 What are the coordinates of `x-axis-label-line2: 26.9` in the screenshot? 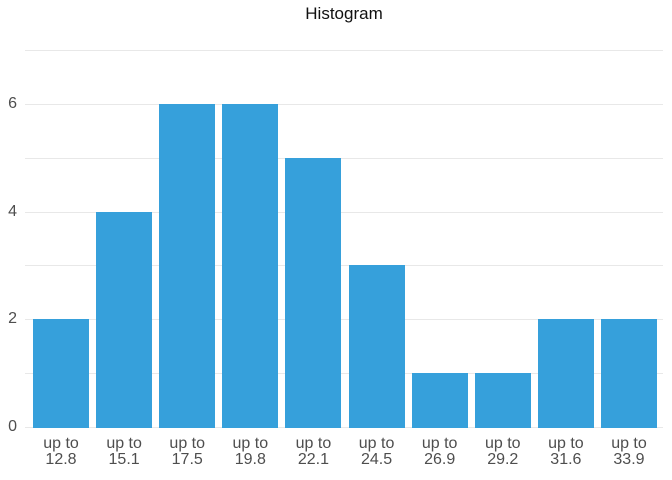 It's located at (440, 459).